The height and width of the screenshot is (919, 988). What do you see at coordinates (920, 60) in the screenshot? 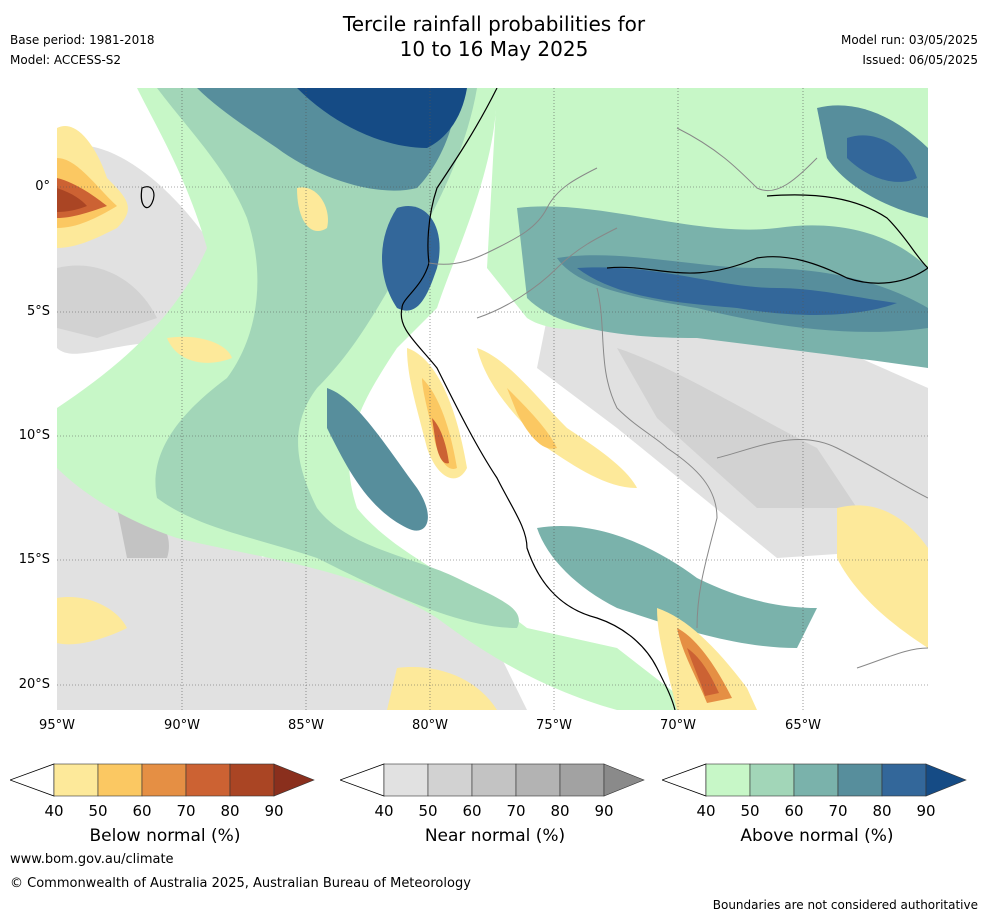
I see `issued-date: Issued: 06/05/2025` at bounding box center [920, 60].